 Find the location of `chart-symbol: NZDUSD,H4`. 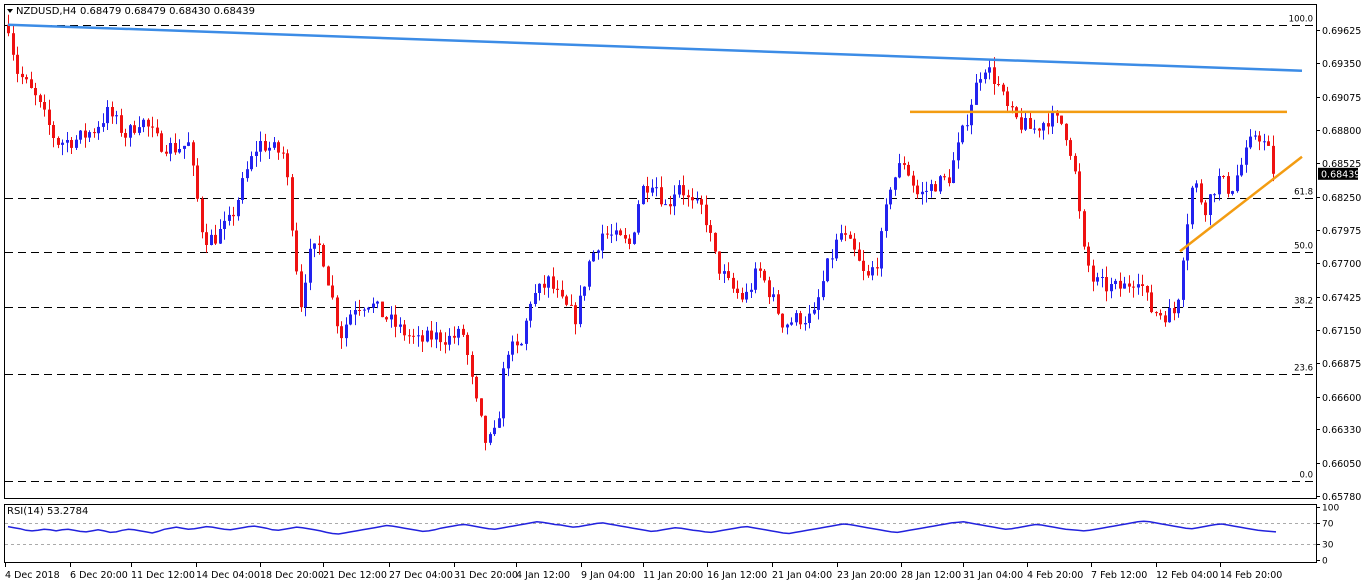

chart-symbol: NZDUSD,H4 is located at coordinates (46, 11).